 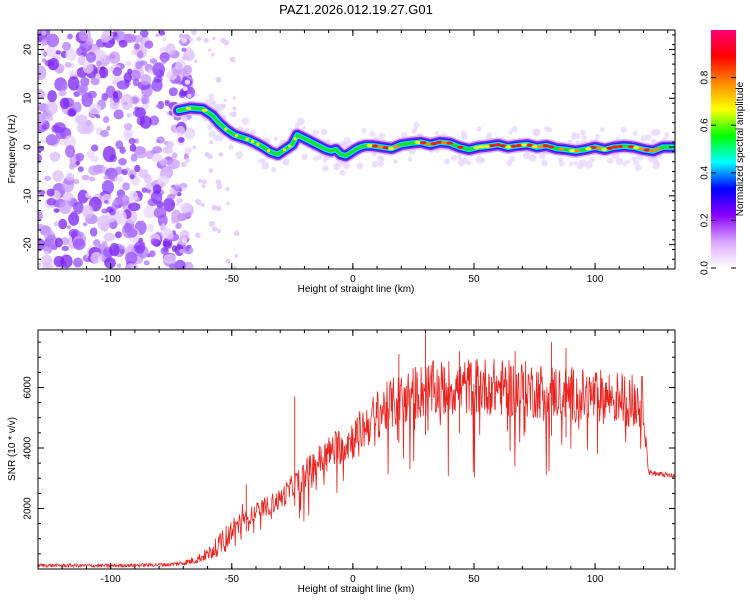 What do you see at coordinates (356, 9) in the screenshot?
I see `figure-title: PAZ1.2026.012.19.27.G01` at bounding box center [356, 9].